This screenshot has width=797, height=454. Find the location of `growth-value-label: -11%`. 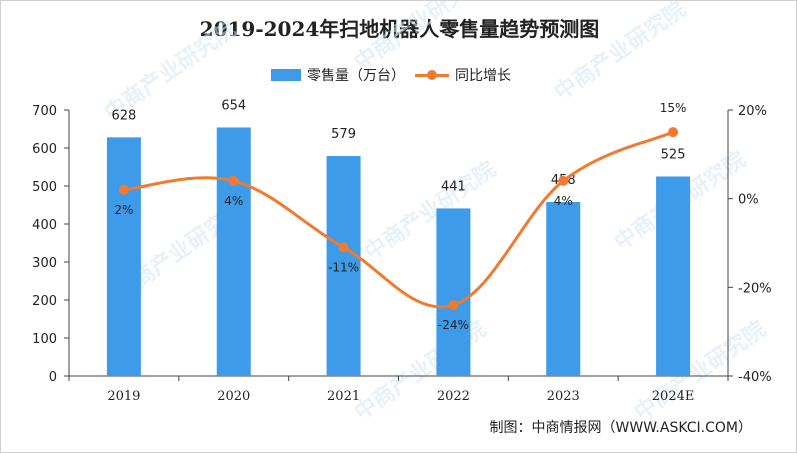

growth-value-label: -11% is located at coordinates (343, 267).